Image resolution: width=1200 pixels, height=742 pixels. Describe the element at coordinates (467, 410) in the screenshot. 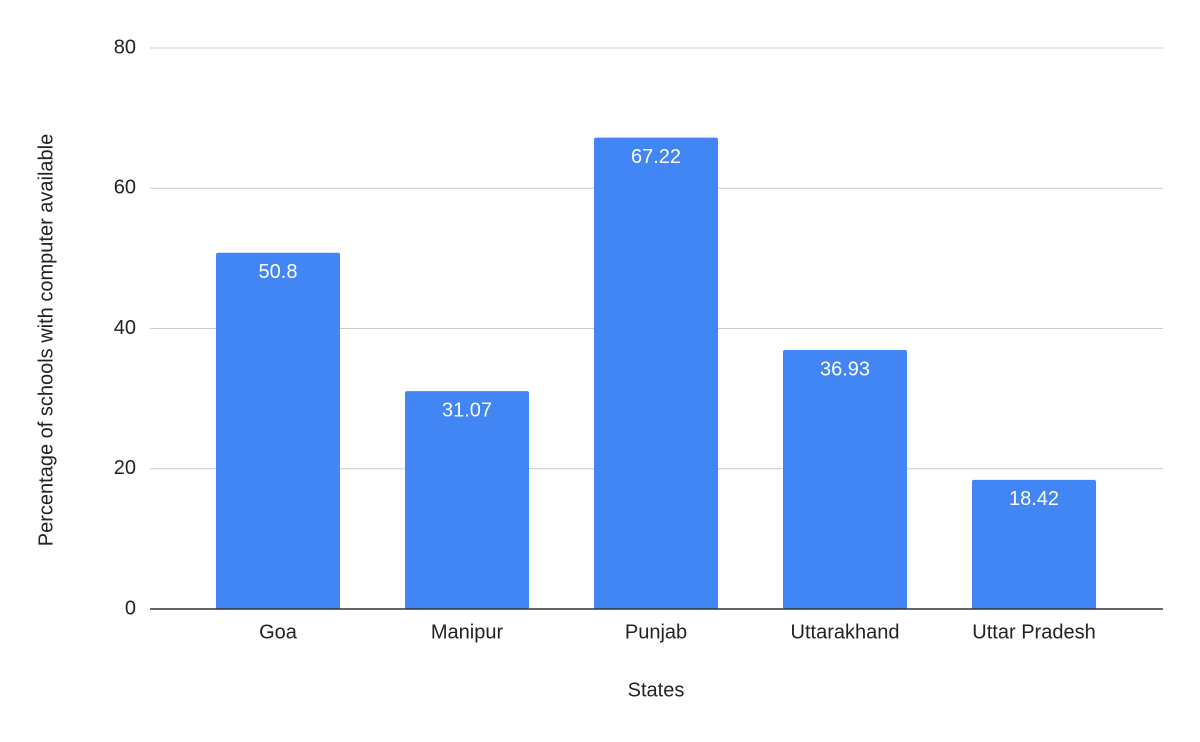

I see `value-label: 31.07` at that location.